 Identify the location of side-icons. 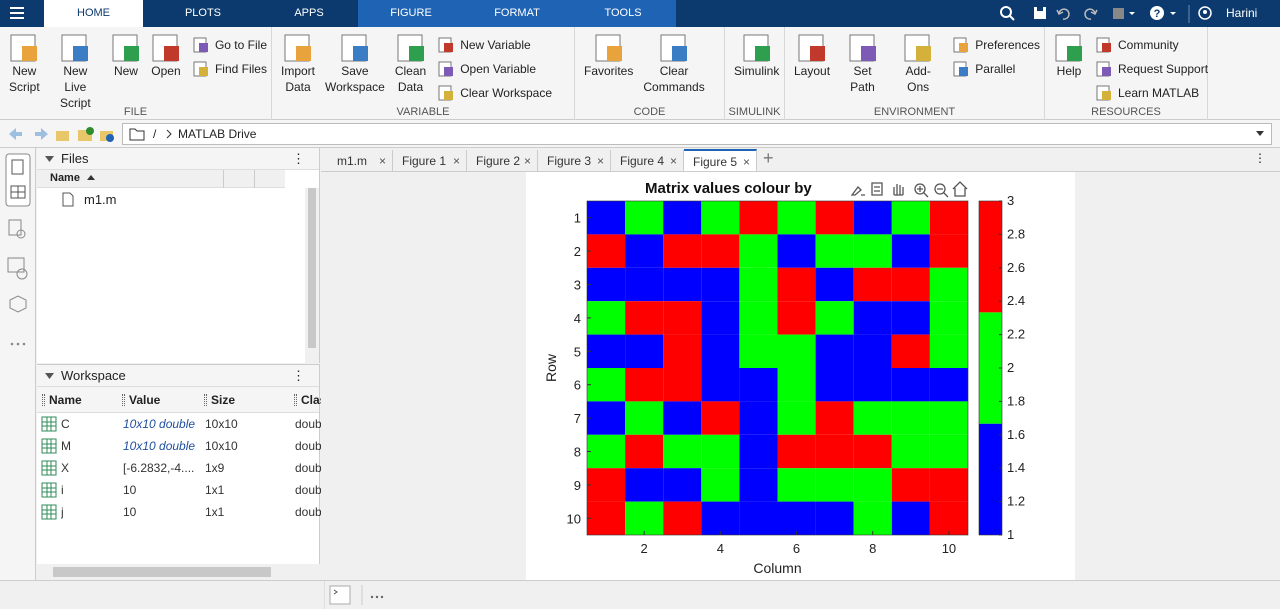
(18, 253).